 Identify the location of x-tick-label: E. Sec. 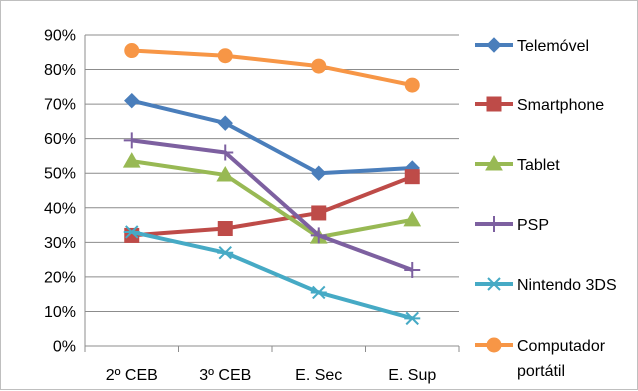
(318, 375).